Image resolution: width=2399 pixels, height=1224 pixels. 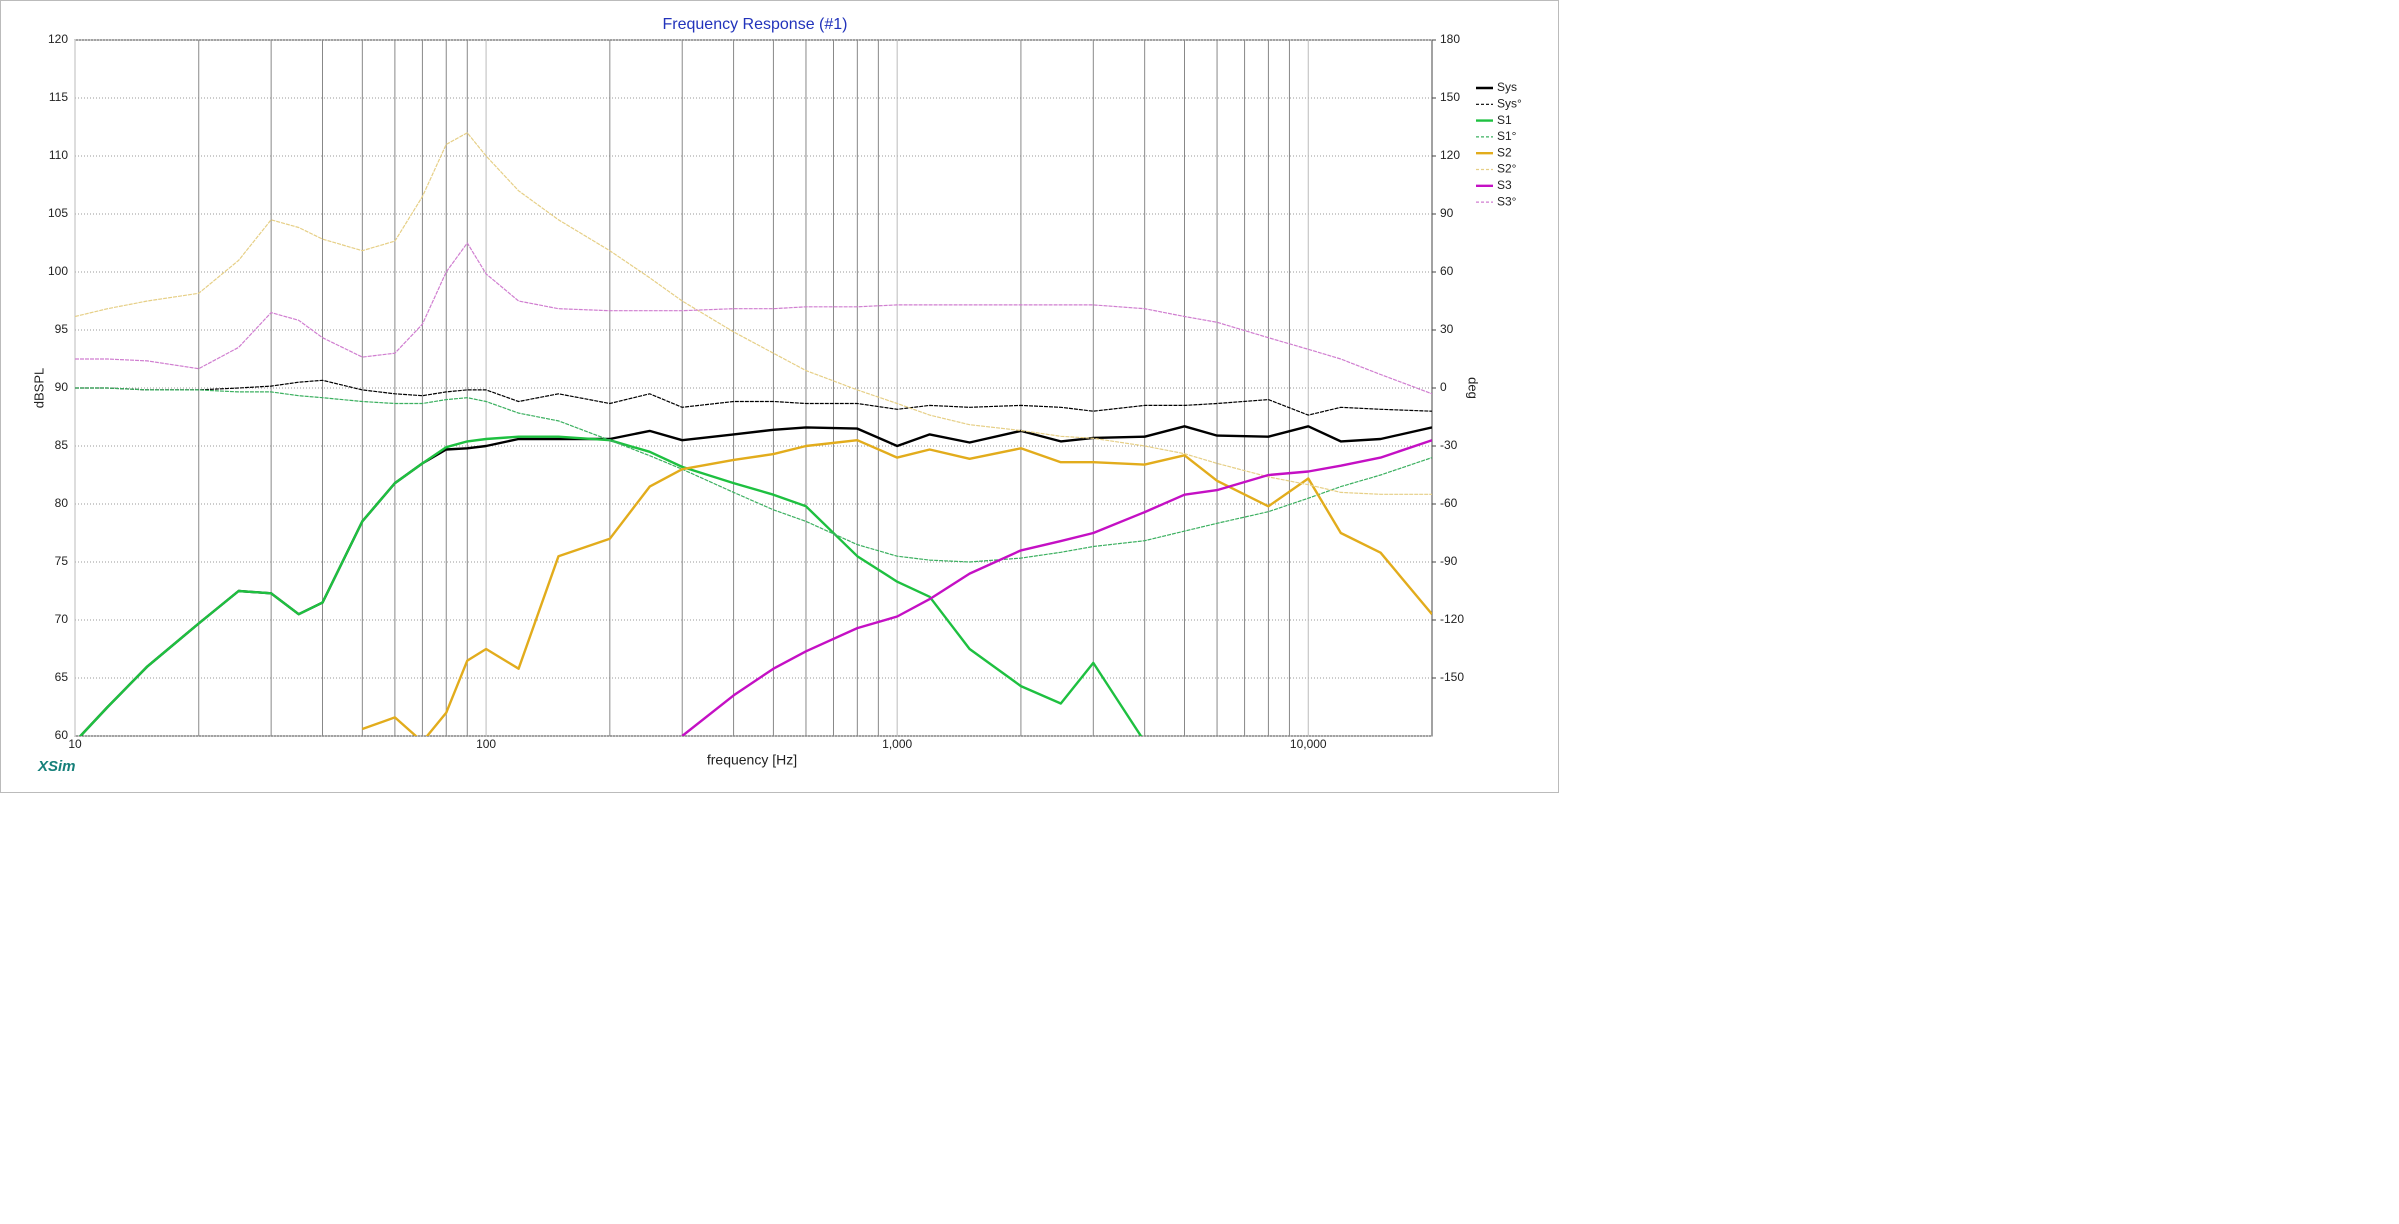 I want to click on y2-tick-label: -90, so click(x=1449, y=561).